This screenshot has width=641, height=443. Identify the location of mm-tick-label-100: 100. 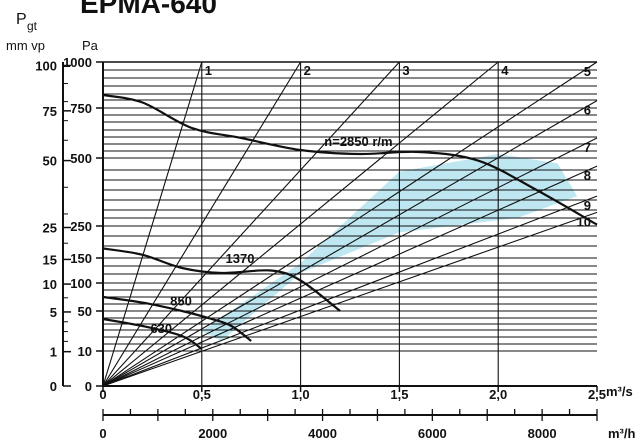
(46, 65).